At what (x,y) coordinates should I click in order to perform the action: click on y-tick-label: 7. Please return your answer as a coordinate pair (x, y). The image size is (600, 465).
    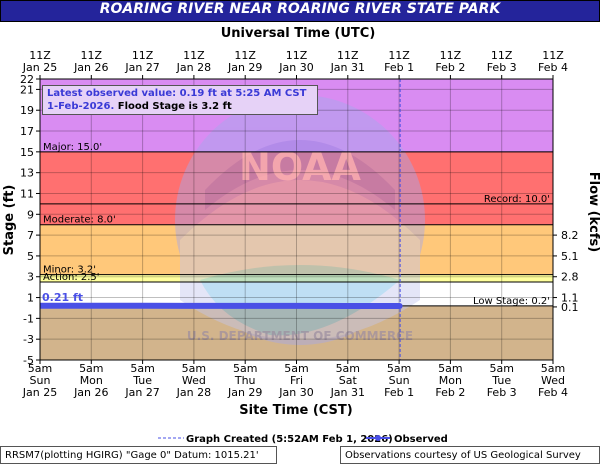
    Looking at the image, I should click on (30, 235).